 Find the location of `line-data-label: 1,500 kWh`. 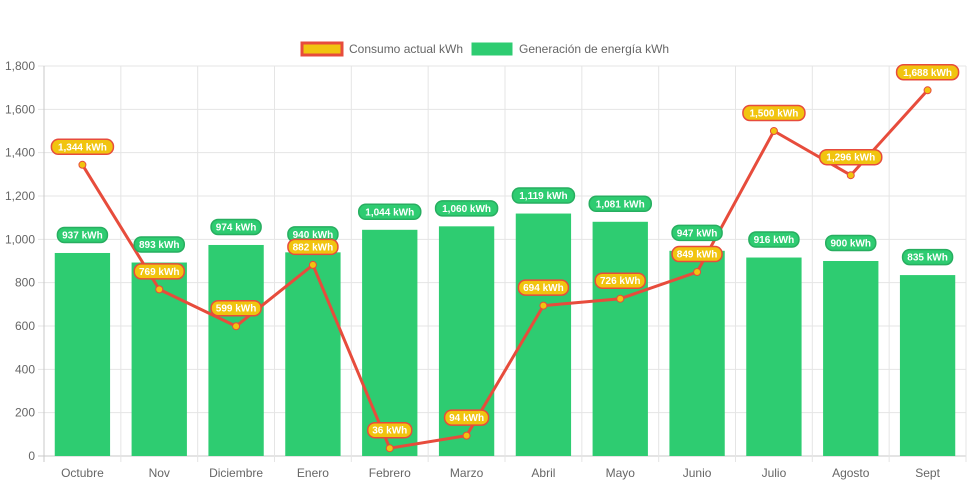

line-data-label: 1,500 kWh is located at coordinates (774, 113).